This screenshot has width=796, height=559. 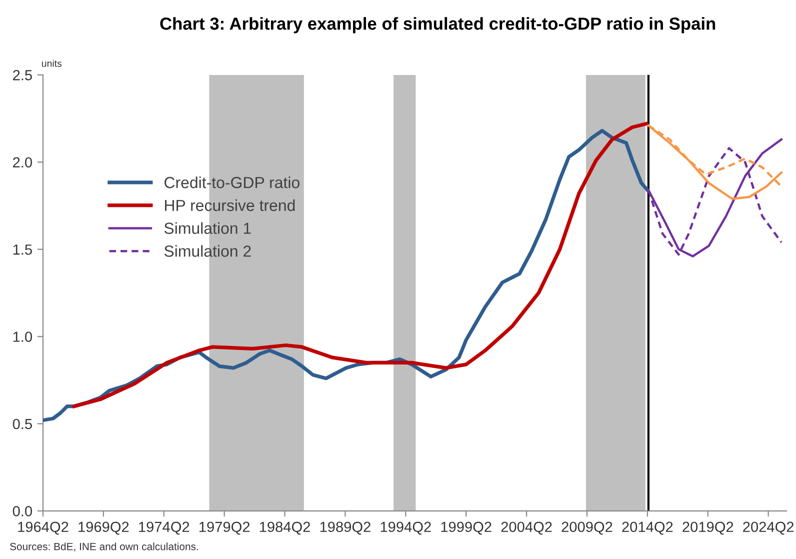 What do you see at coordinates (405, 528) in the screenshot?
I see `x-tick-label: 1994Q2` at bounding box center [405, 528].